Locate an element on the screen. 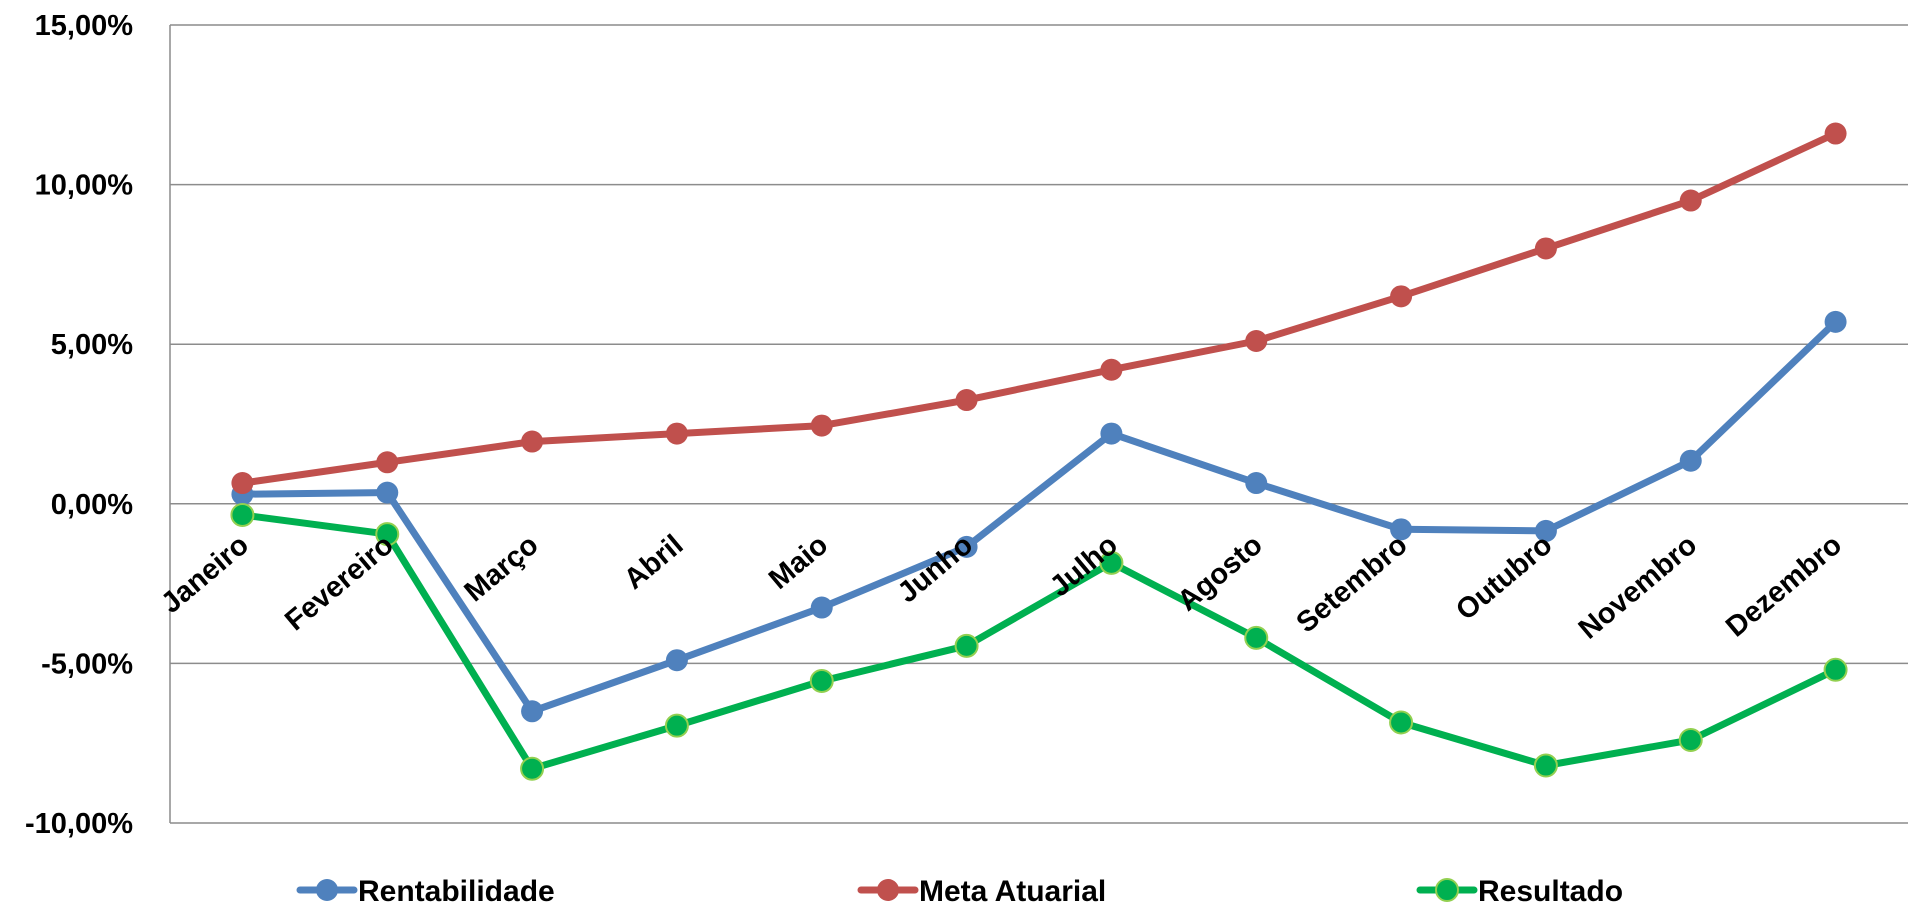 The image size is (1918, 907). legend: Rentabilidade Meta Atuarial Resultado is located at coordinates (959, 891).